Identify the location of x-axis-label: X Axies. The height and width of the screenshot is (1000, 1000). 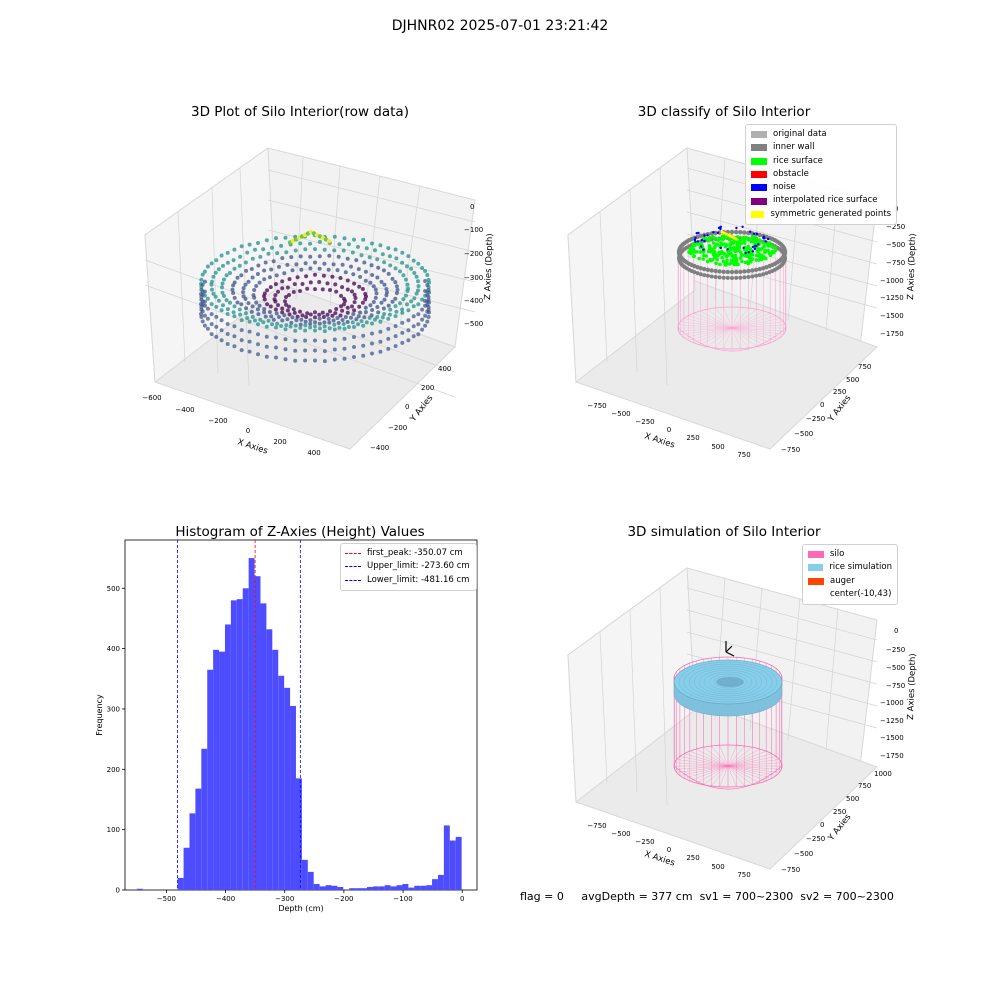
(659, 858).